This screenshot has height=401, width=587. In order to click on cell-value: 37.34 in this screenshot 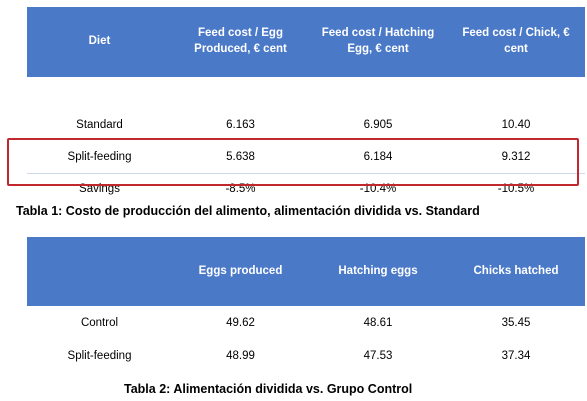, I will do `click(516, 355)`.